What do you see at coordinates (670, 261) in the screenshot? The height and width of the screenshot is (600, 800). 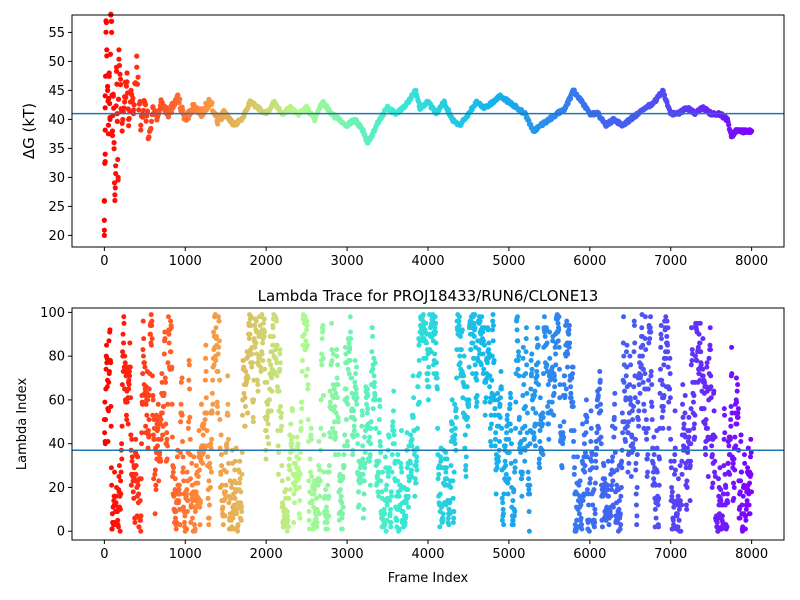 I see `x-tick-label: 7000` at bounding box center [670, 261].